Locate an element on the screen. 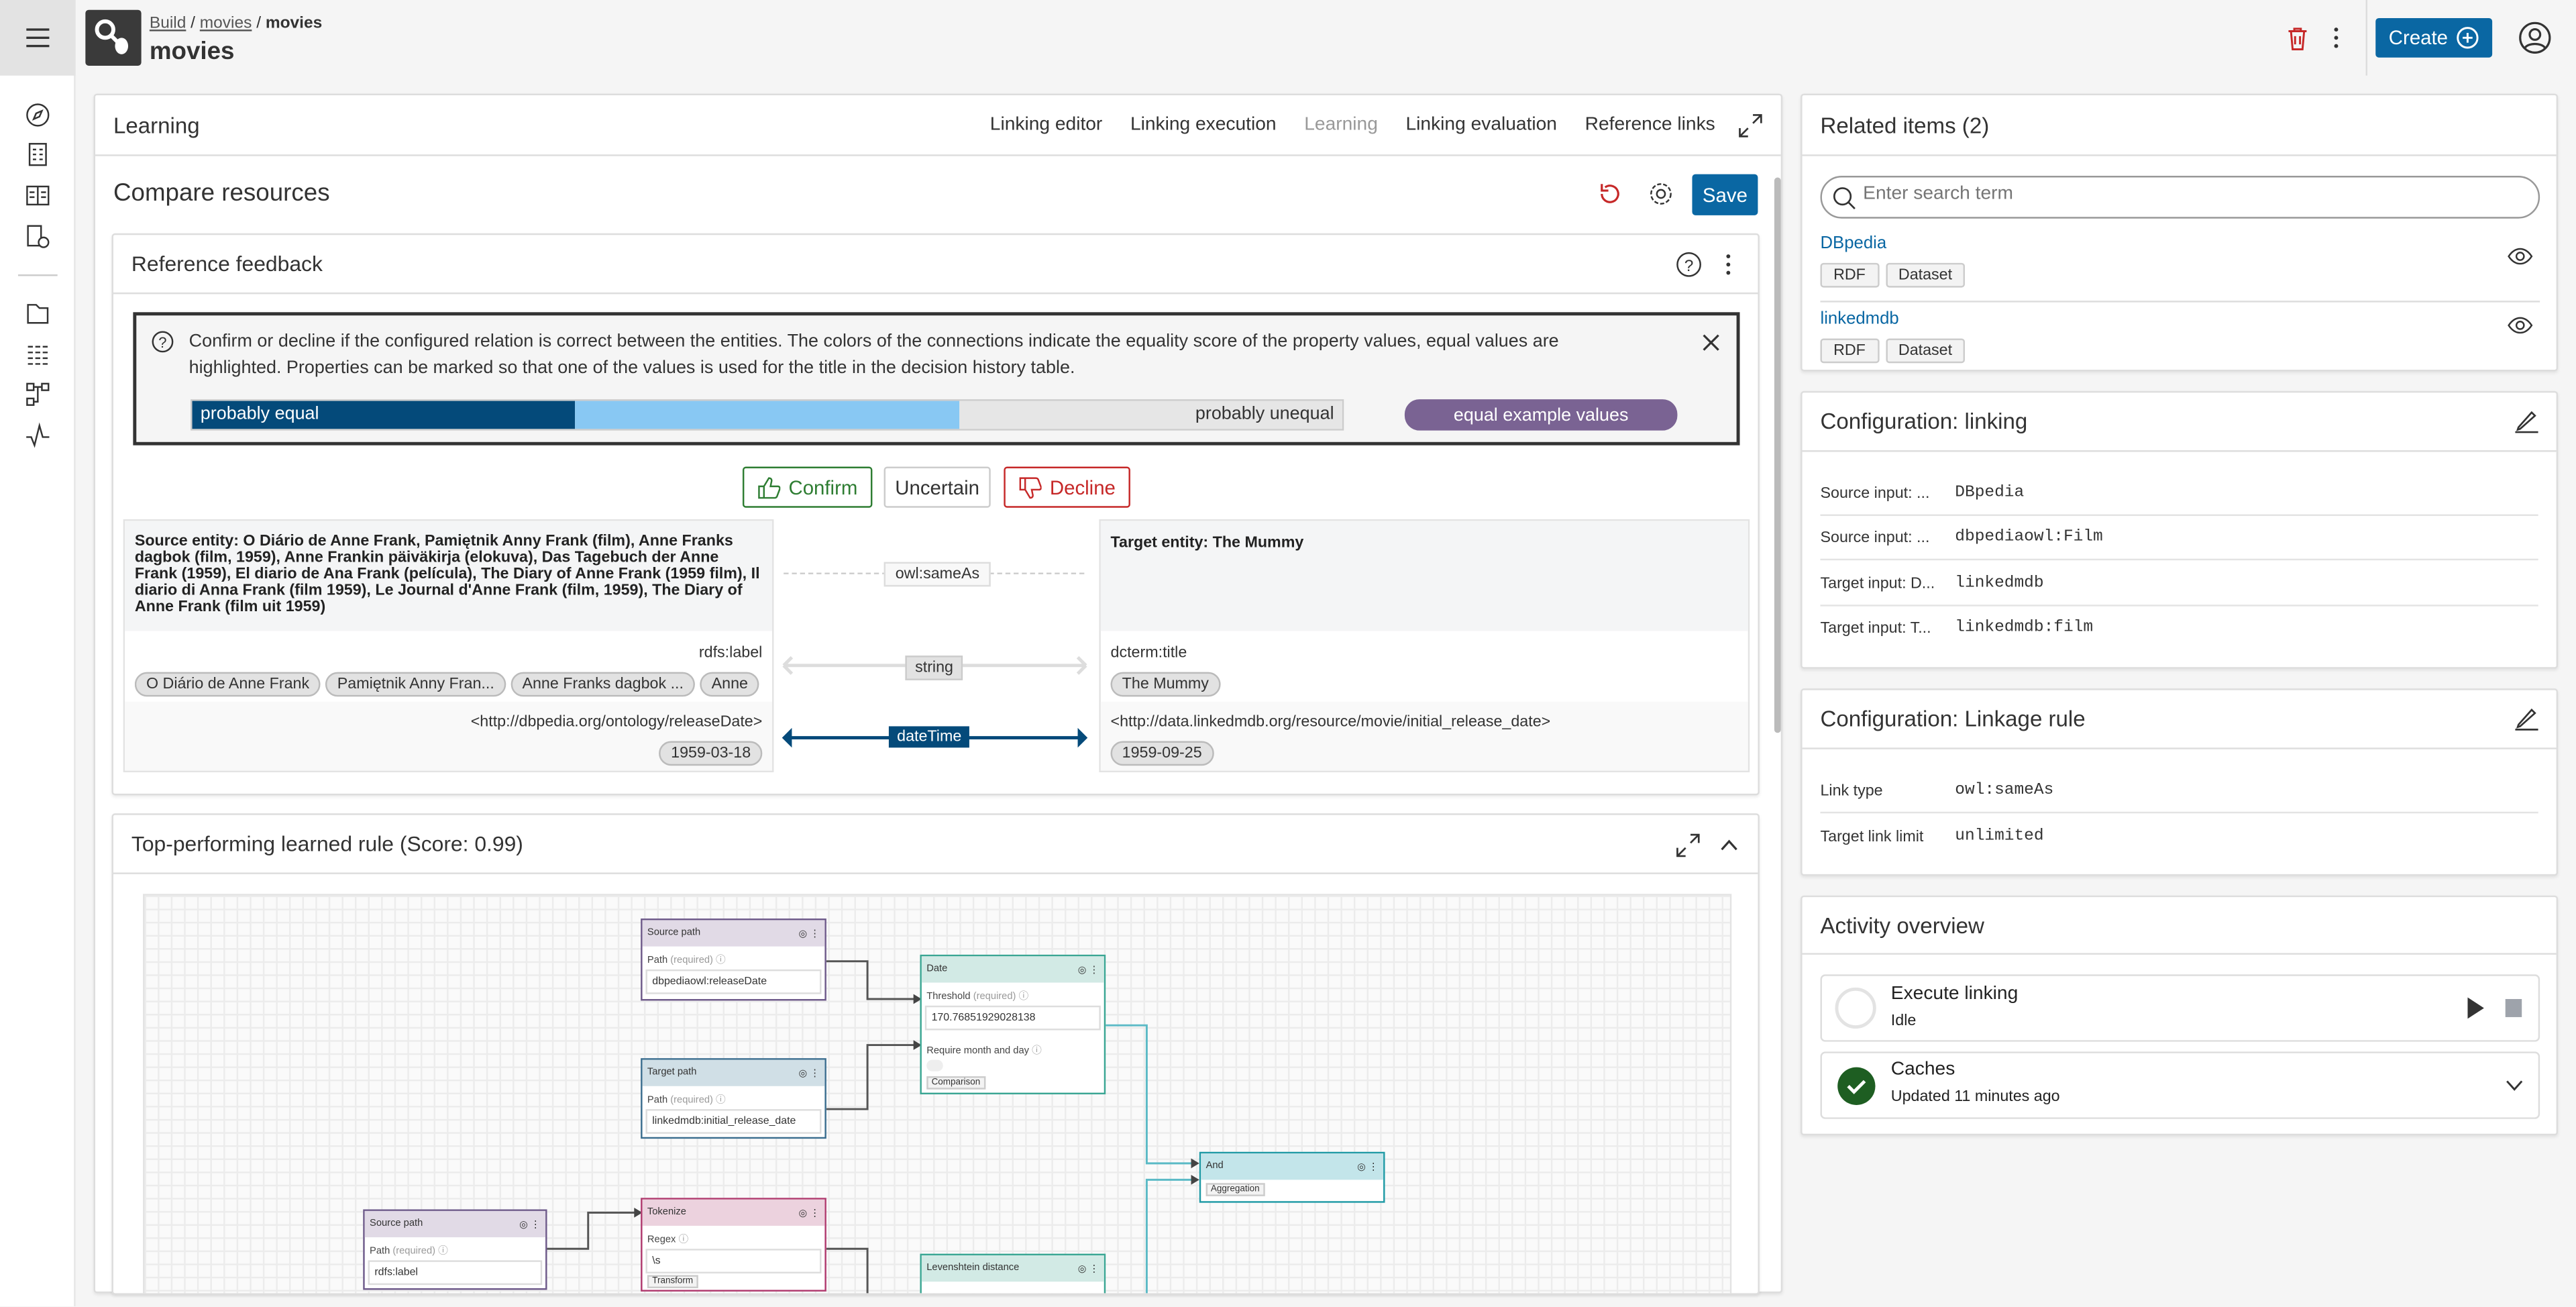  maximize-icon is located at coordinates (1750, 125).